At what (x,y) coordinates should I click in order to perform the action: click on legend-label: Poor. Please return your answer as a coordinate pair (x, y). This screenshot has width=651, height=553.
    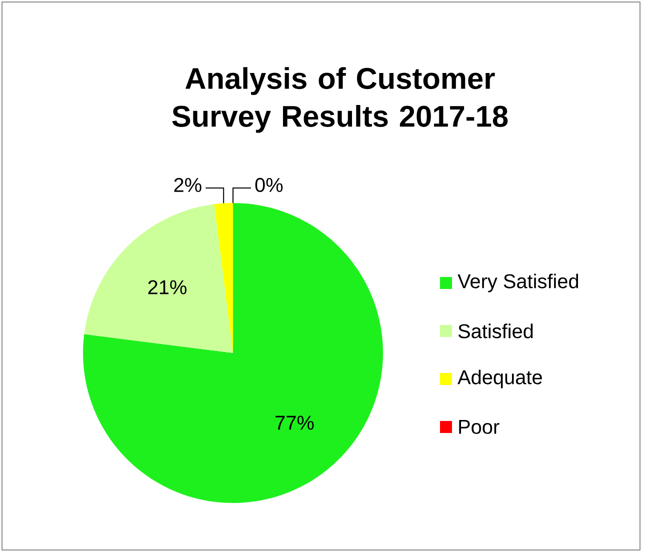
    Looking at the image, I should click on (479, 427).